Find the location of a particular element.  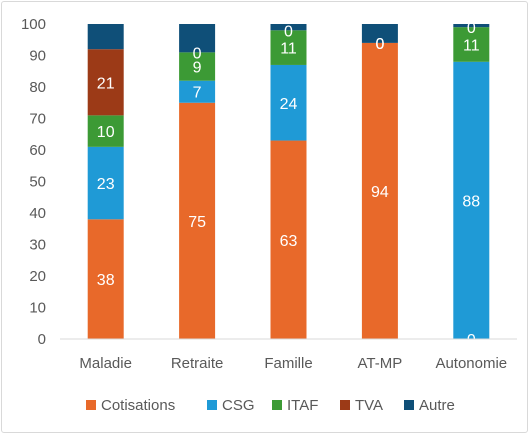

data-label-famille-cotisations: 63 is located at coordinates (289, 241).